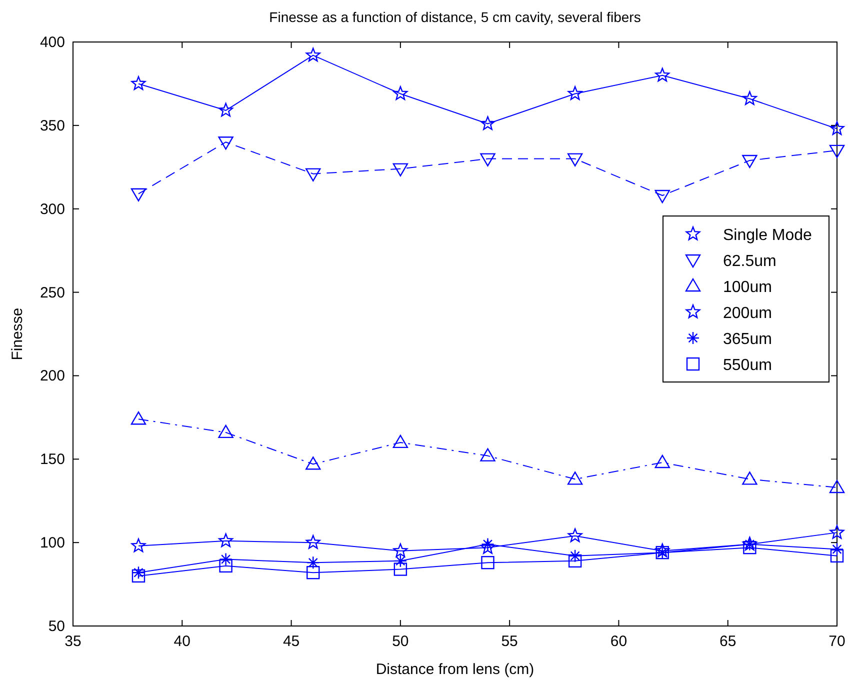 The image size is (851, 696). I want to click on legend-label: Single Mode, so click(767, 235).